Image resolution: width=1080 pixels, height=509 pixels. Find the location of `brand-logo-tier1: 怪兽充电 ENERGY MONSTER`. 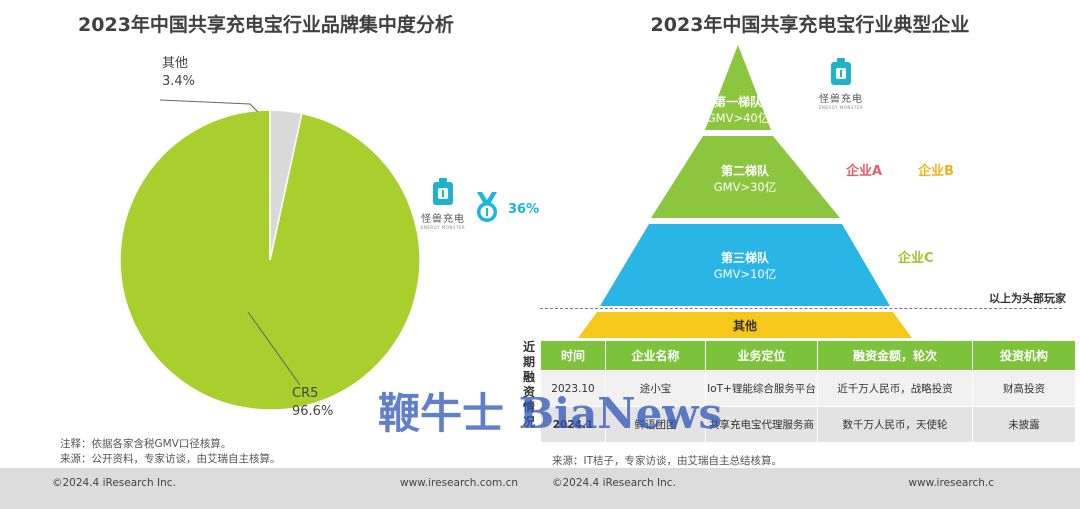

brand-logo-tier1: 怪兽充电 ENERGY MONSTER is located at coordinates (841, 84).